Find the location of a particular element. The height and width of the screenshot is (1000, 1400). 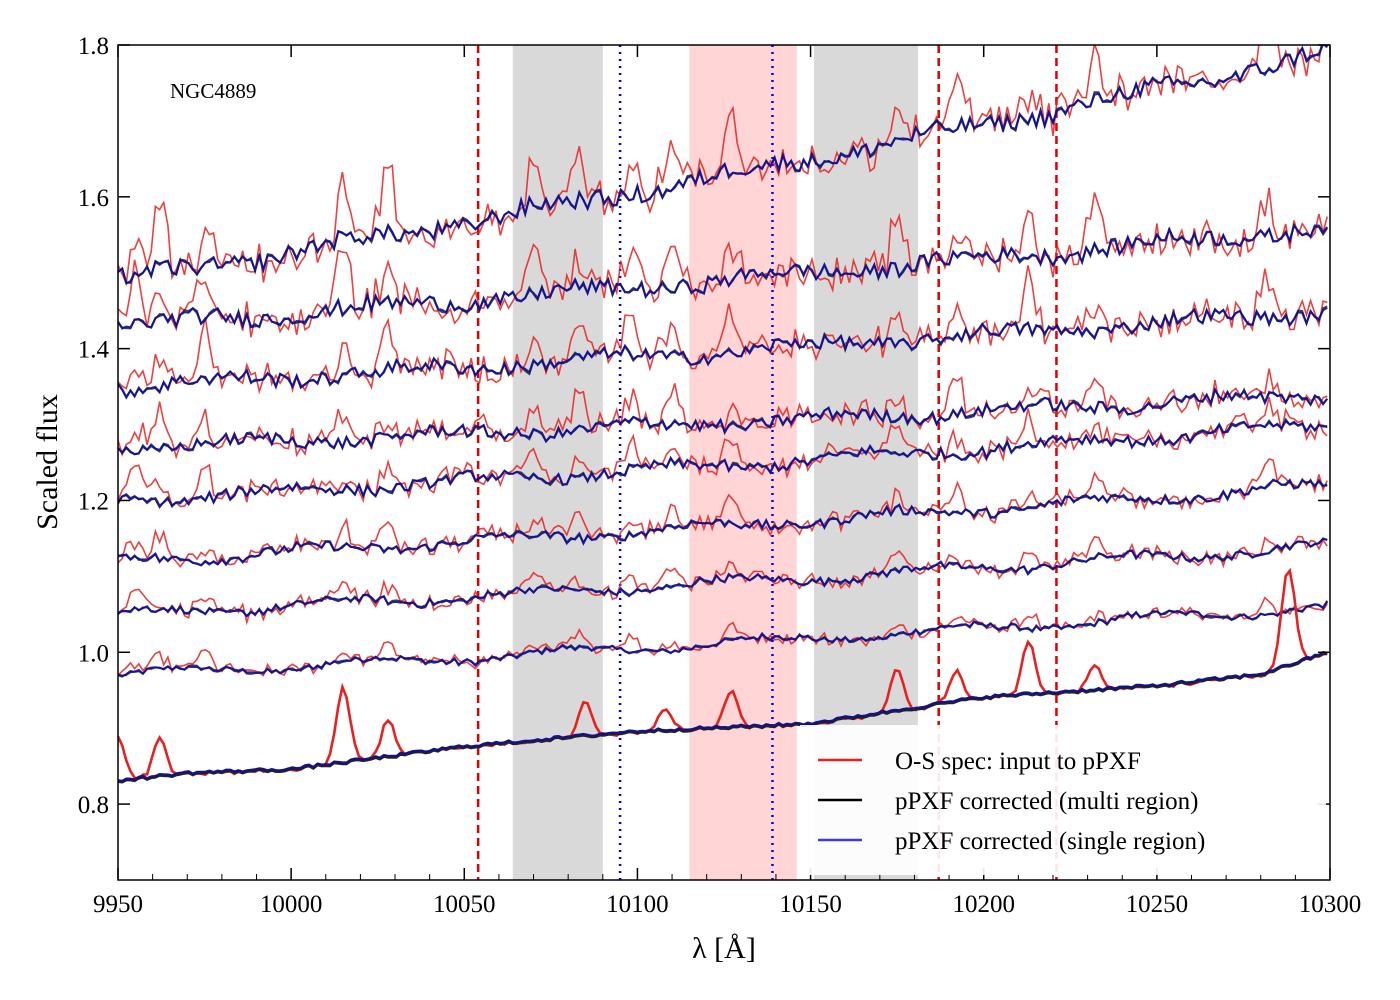

y-axis-label: Scaled flux is located at coordinates (47, 462).